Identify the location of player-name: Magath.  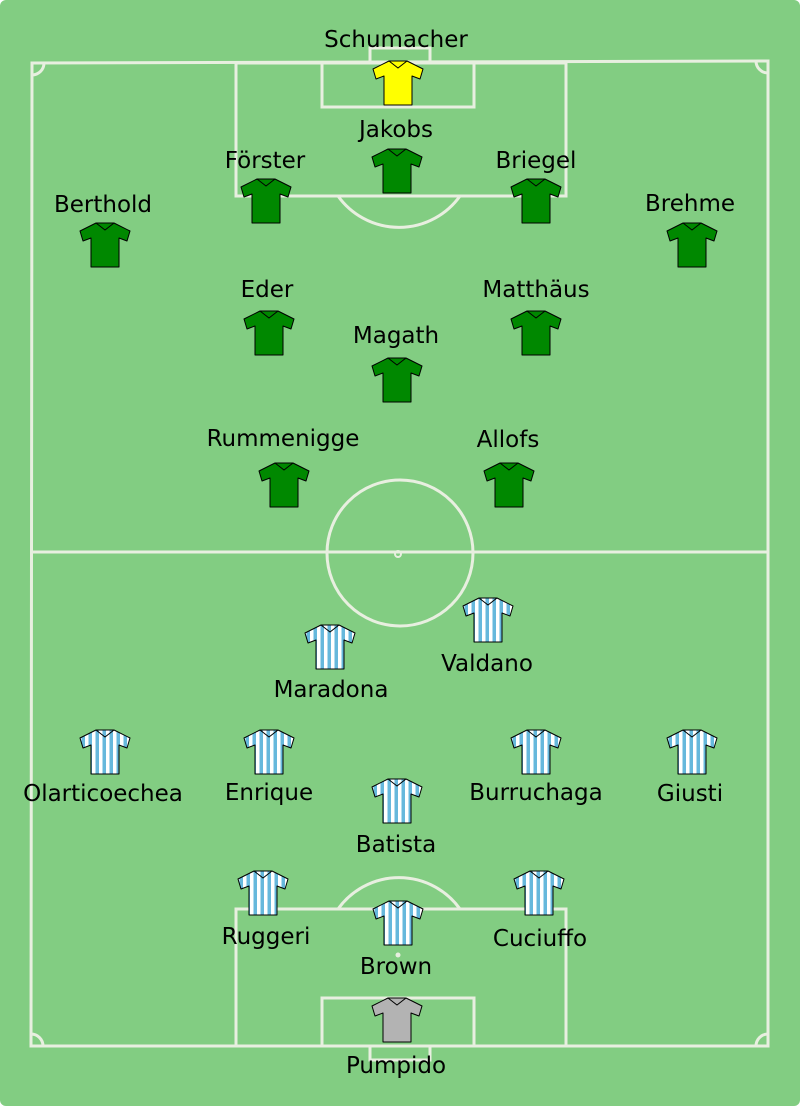
(396, 336).